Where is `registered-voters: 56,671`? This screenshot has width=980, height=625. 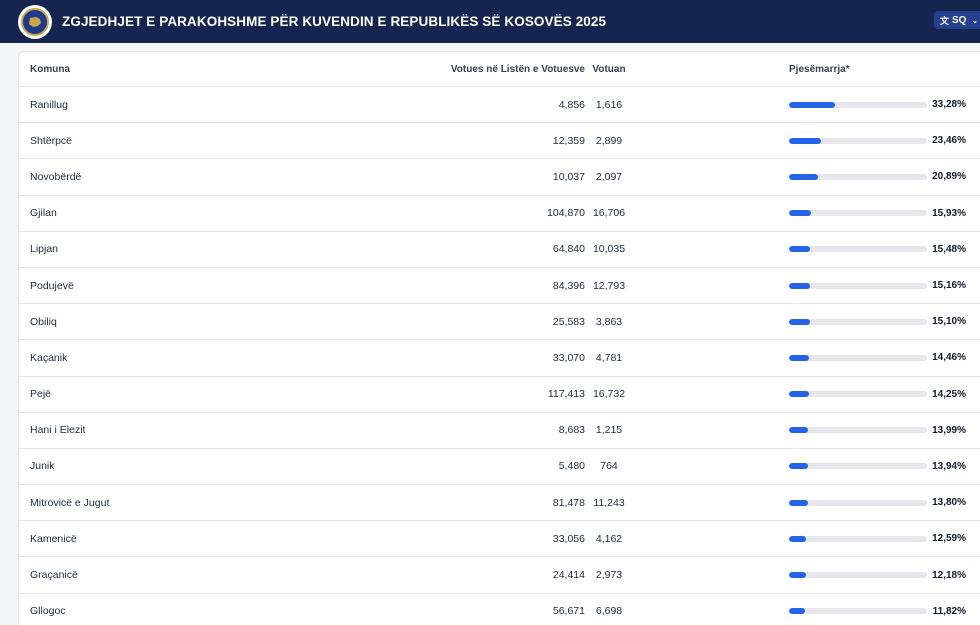
registered-voters: 56,671 is located at coordinates (568, 611).